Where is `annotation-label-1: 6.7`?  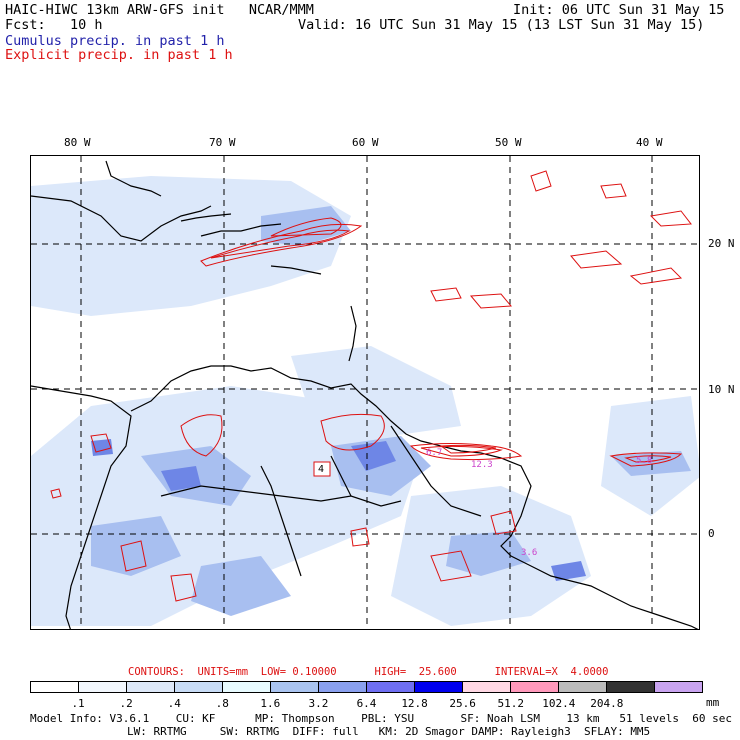
annotation-label-1: 6.7 is located at coordinates (434, 453).